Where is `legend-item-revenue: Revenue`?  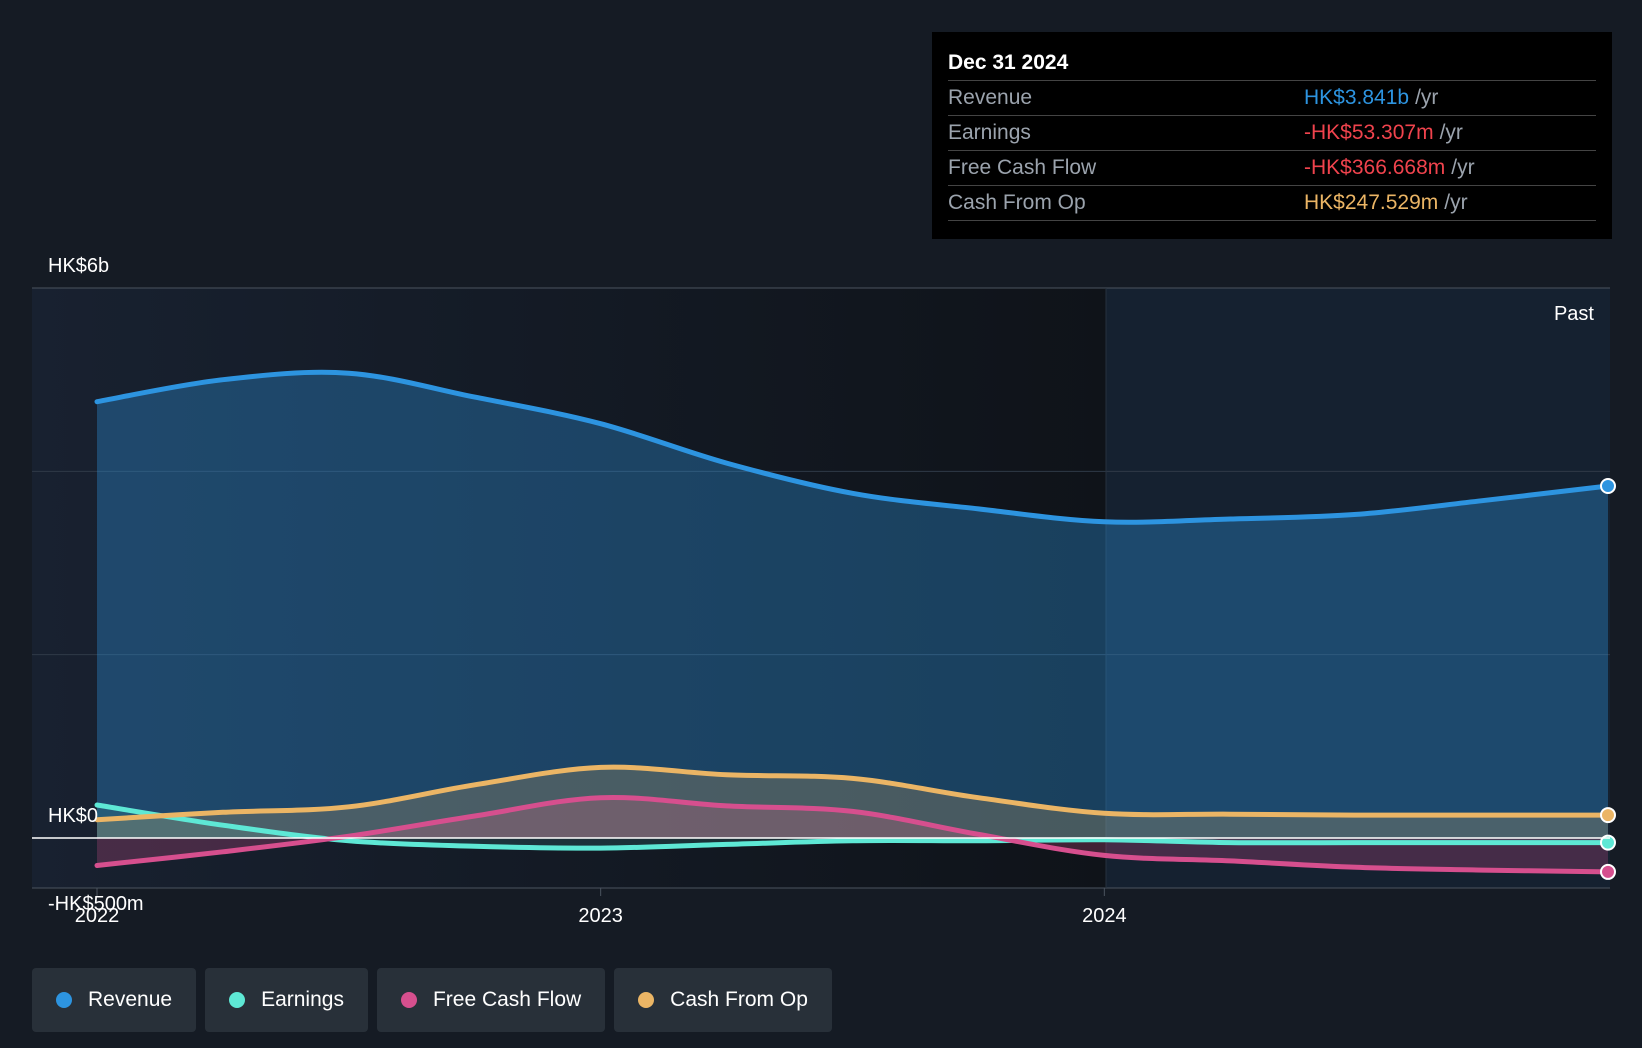 legend-item-revenue: Revenue is located at coordinates (114, 1000).